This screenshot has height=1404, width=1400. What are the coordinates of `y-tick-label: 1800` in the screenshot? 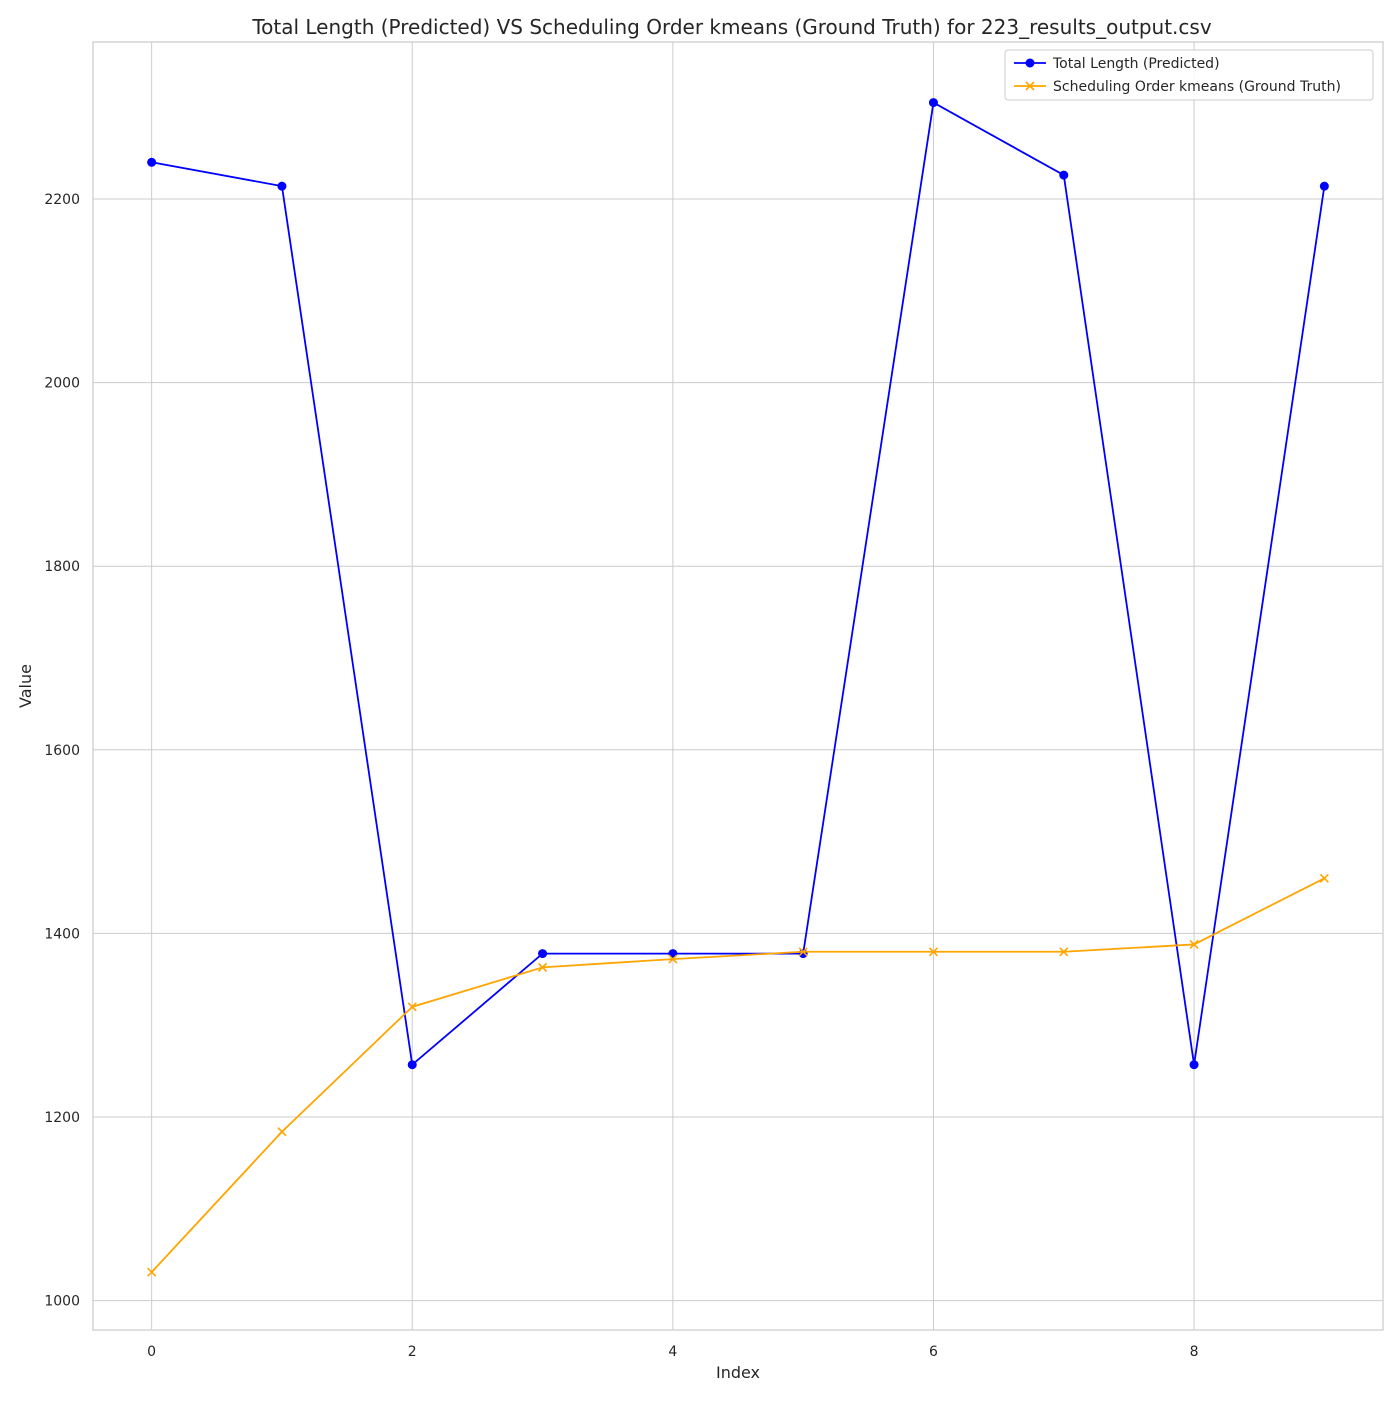 It's located at (62, 567).